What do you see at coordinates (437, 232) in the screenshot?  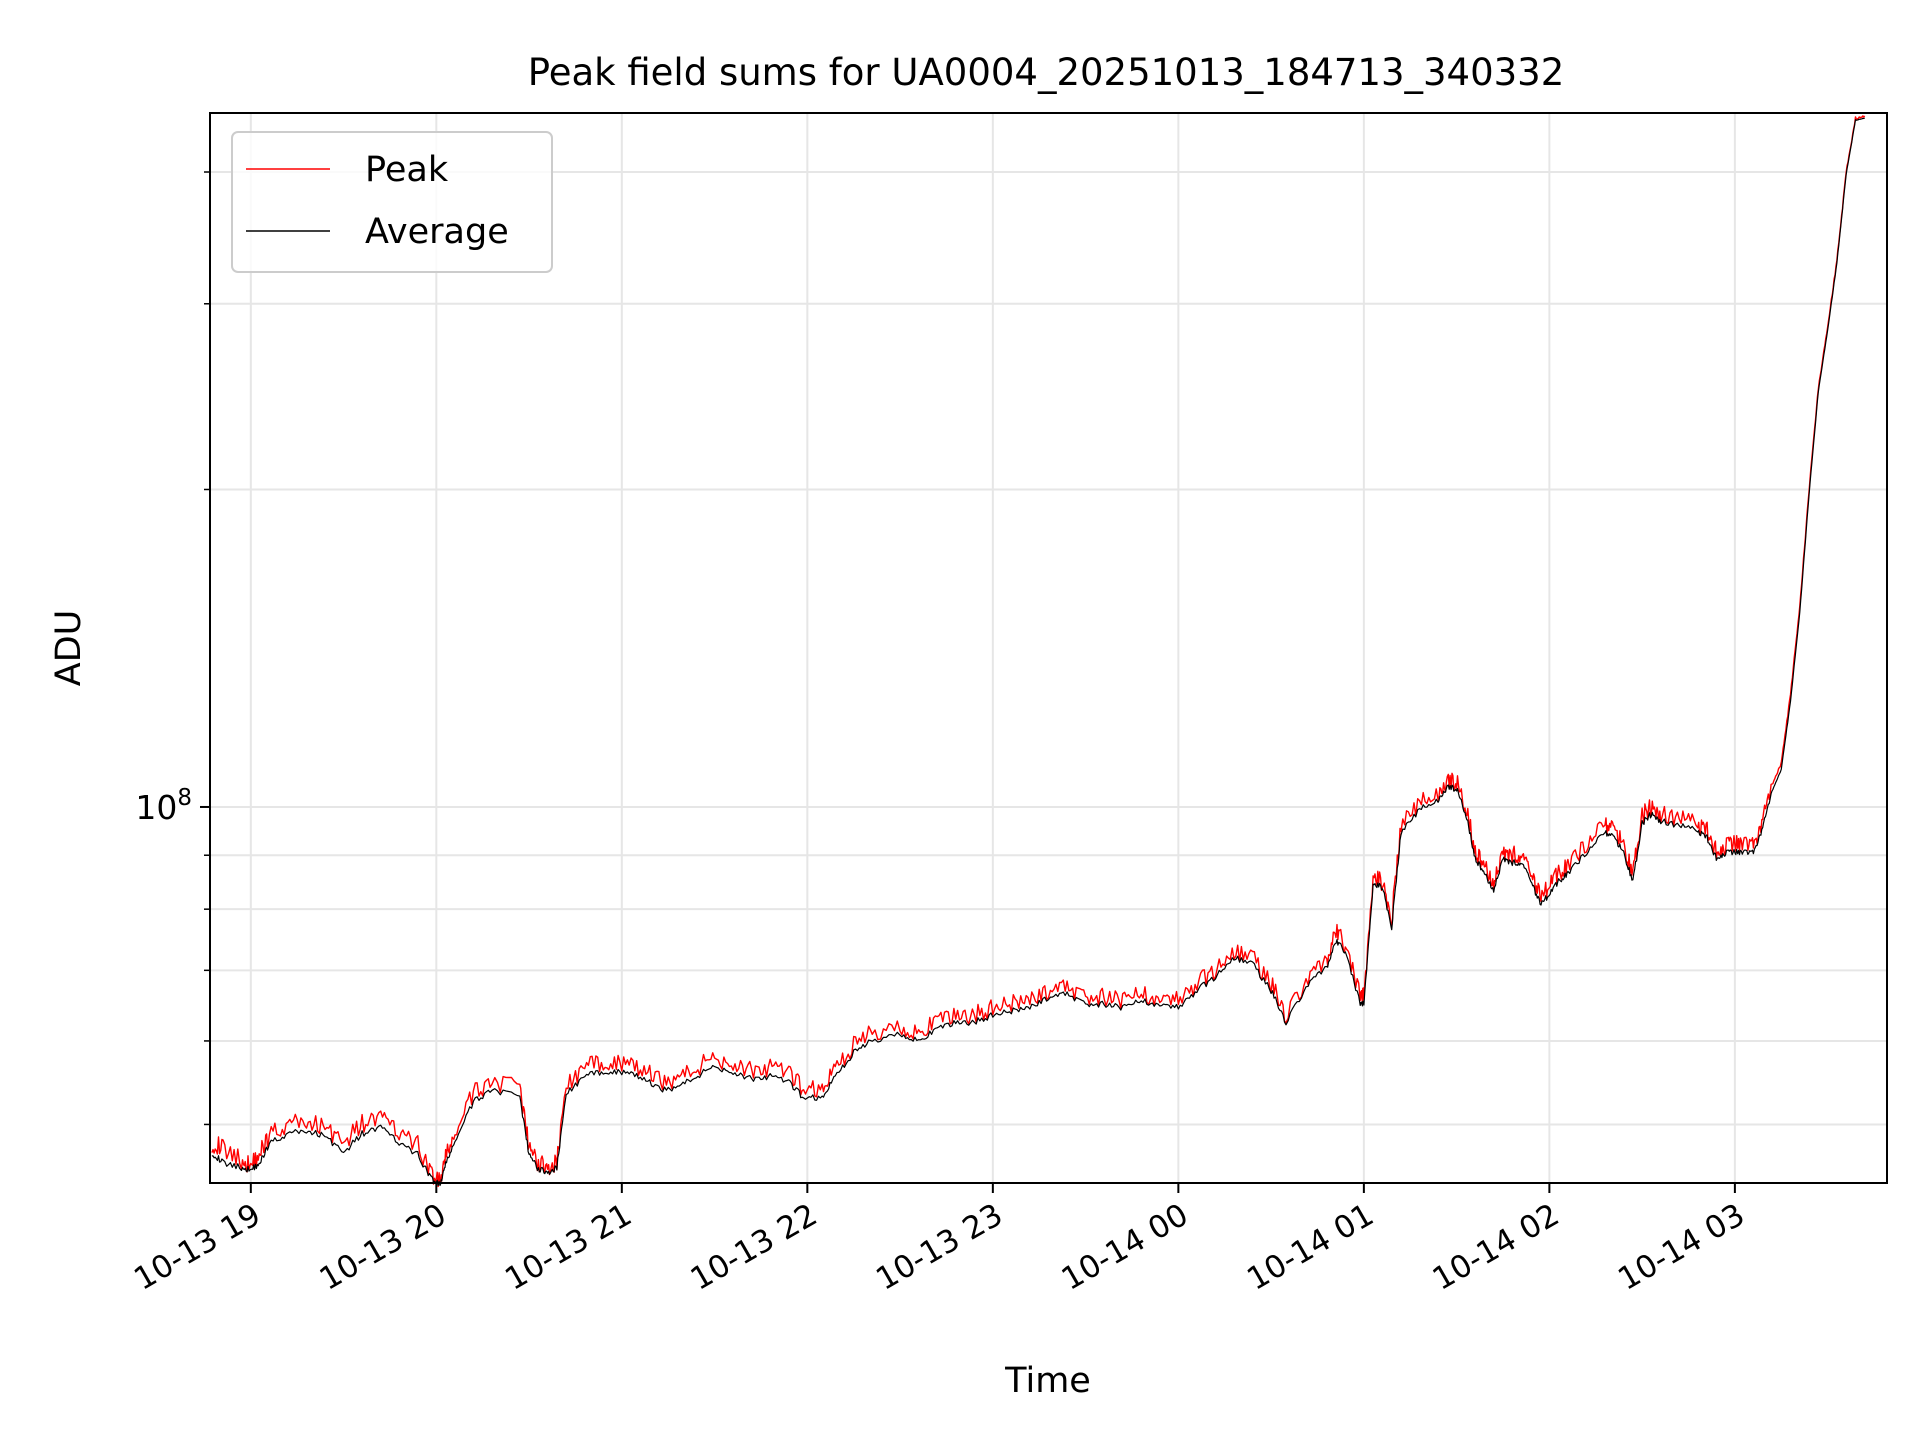 I see `legend-average-label: Average` at bounding box center [437, 232].